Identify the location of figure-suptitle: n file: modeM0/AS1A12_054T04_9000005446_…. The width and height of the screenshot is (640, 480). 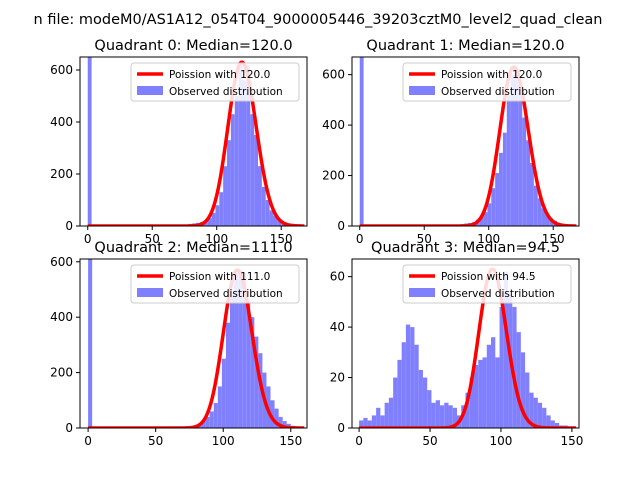
(318, 20).